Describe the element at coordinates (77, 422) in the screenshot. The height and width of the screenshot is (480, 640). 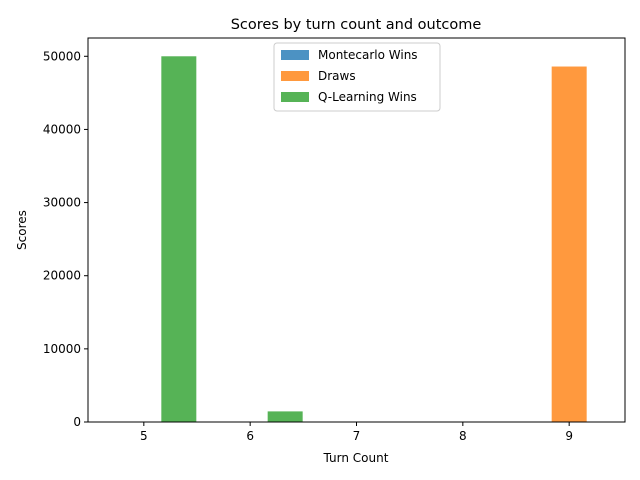
I see `y-tick-label: 0` at that location.